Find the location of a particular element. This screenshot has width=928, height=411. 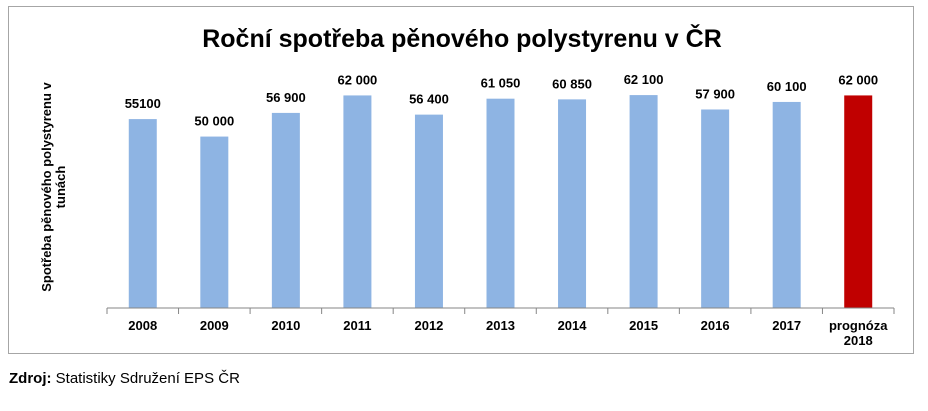

data-label: 50 000 is located at coordinates (214, 121).